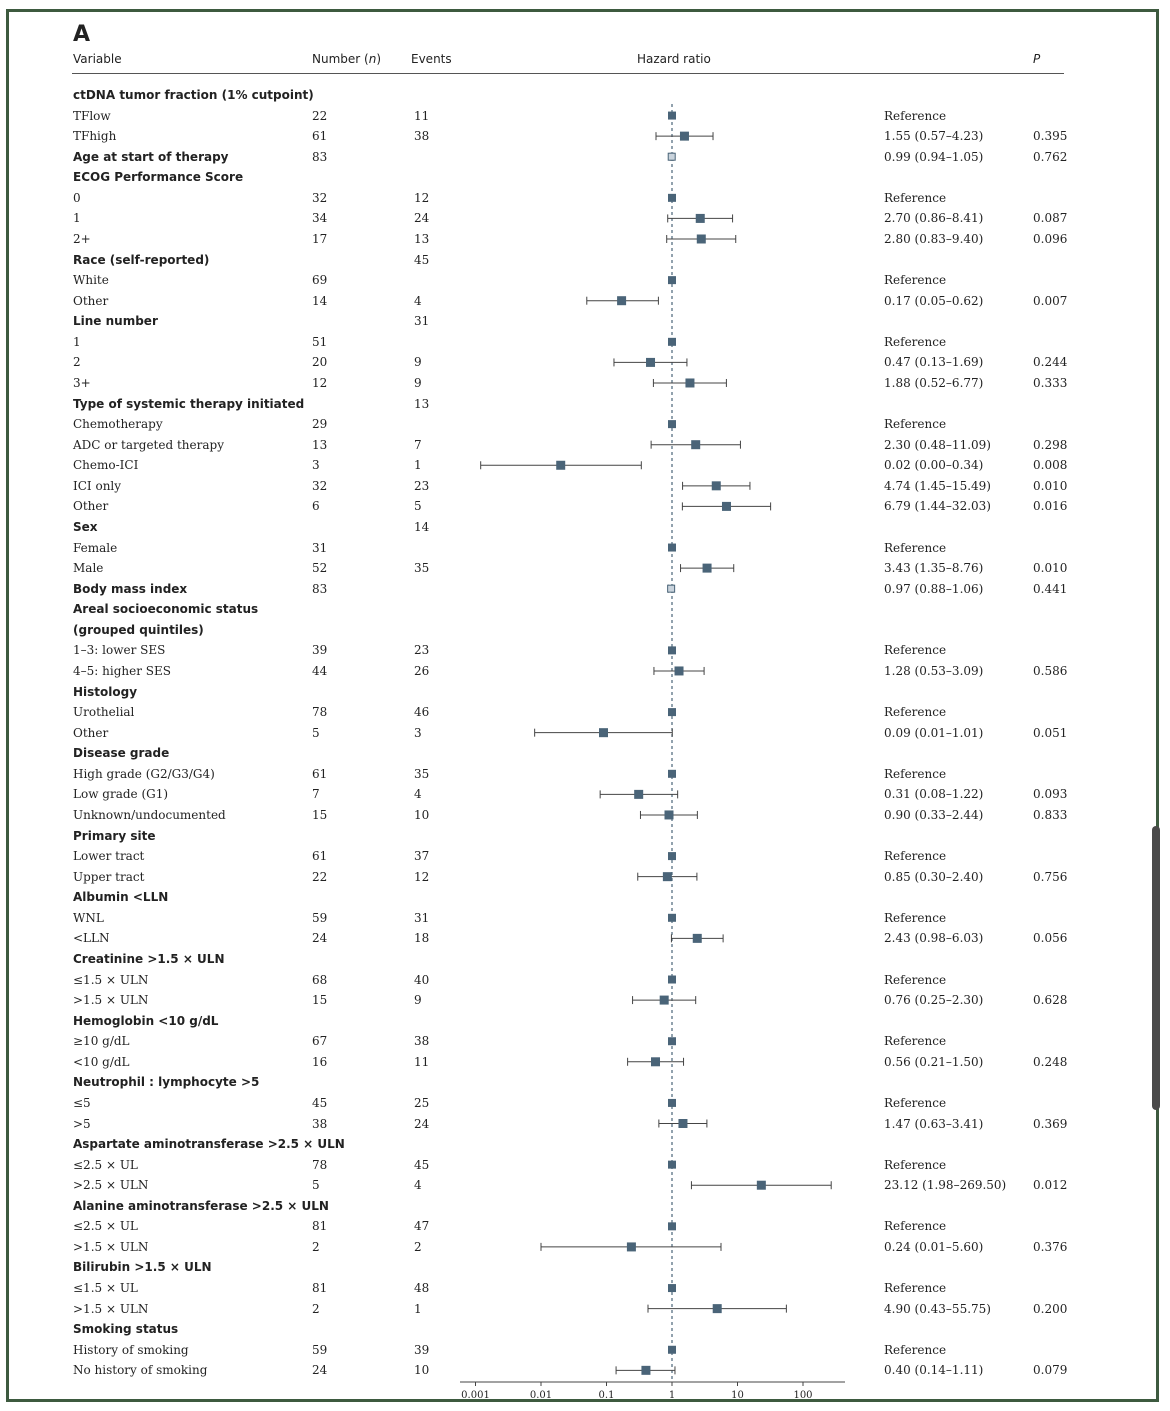 The image size is (1170, 1411). What do you see at coordinates (91, 938) in the screenshot?
I see `row-label: <LLN` at bounding box center [91, 938].